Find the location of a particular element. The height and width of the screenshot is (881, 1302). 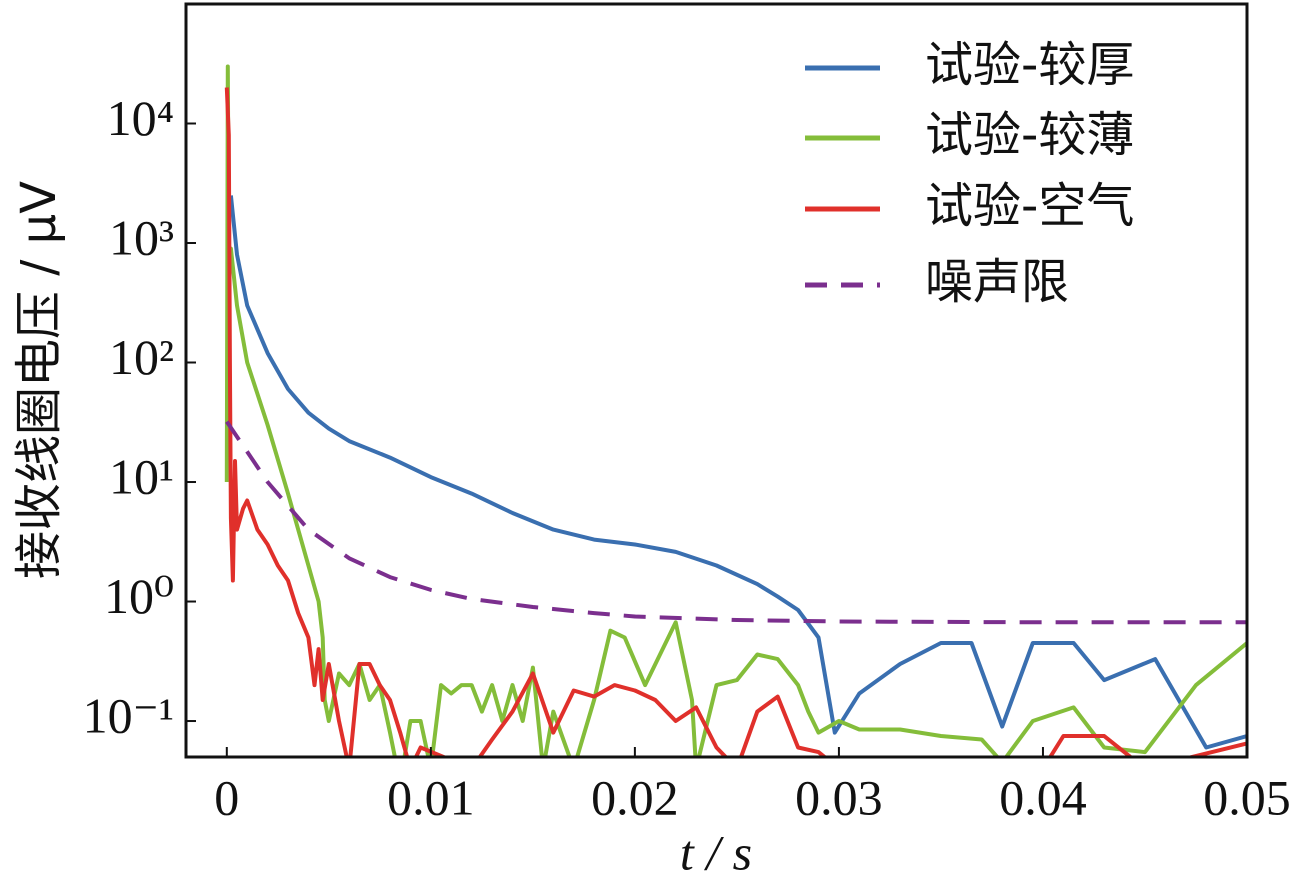

y-axis-label: 接收线圈电压 / μV is located at coordinates (39, 380).